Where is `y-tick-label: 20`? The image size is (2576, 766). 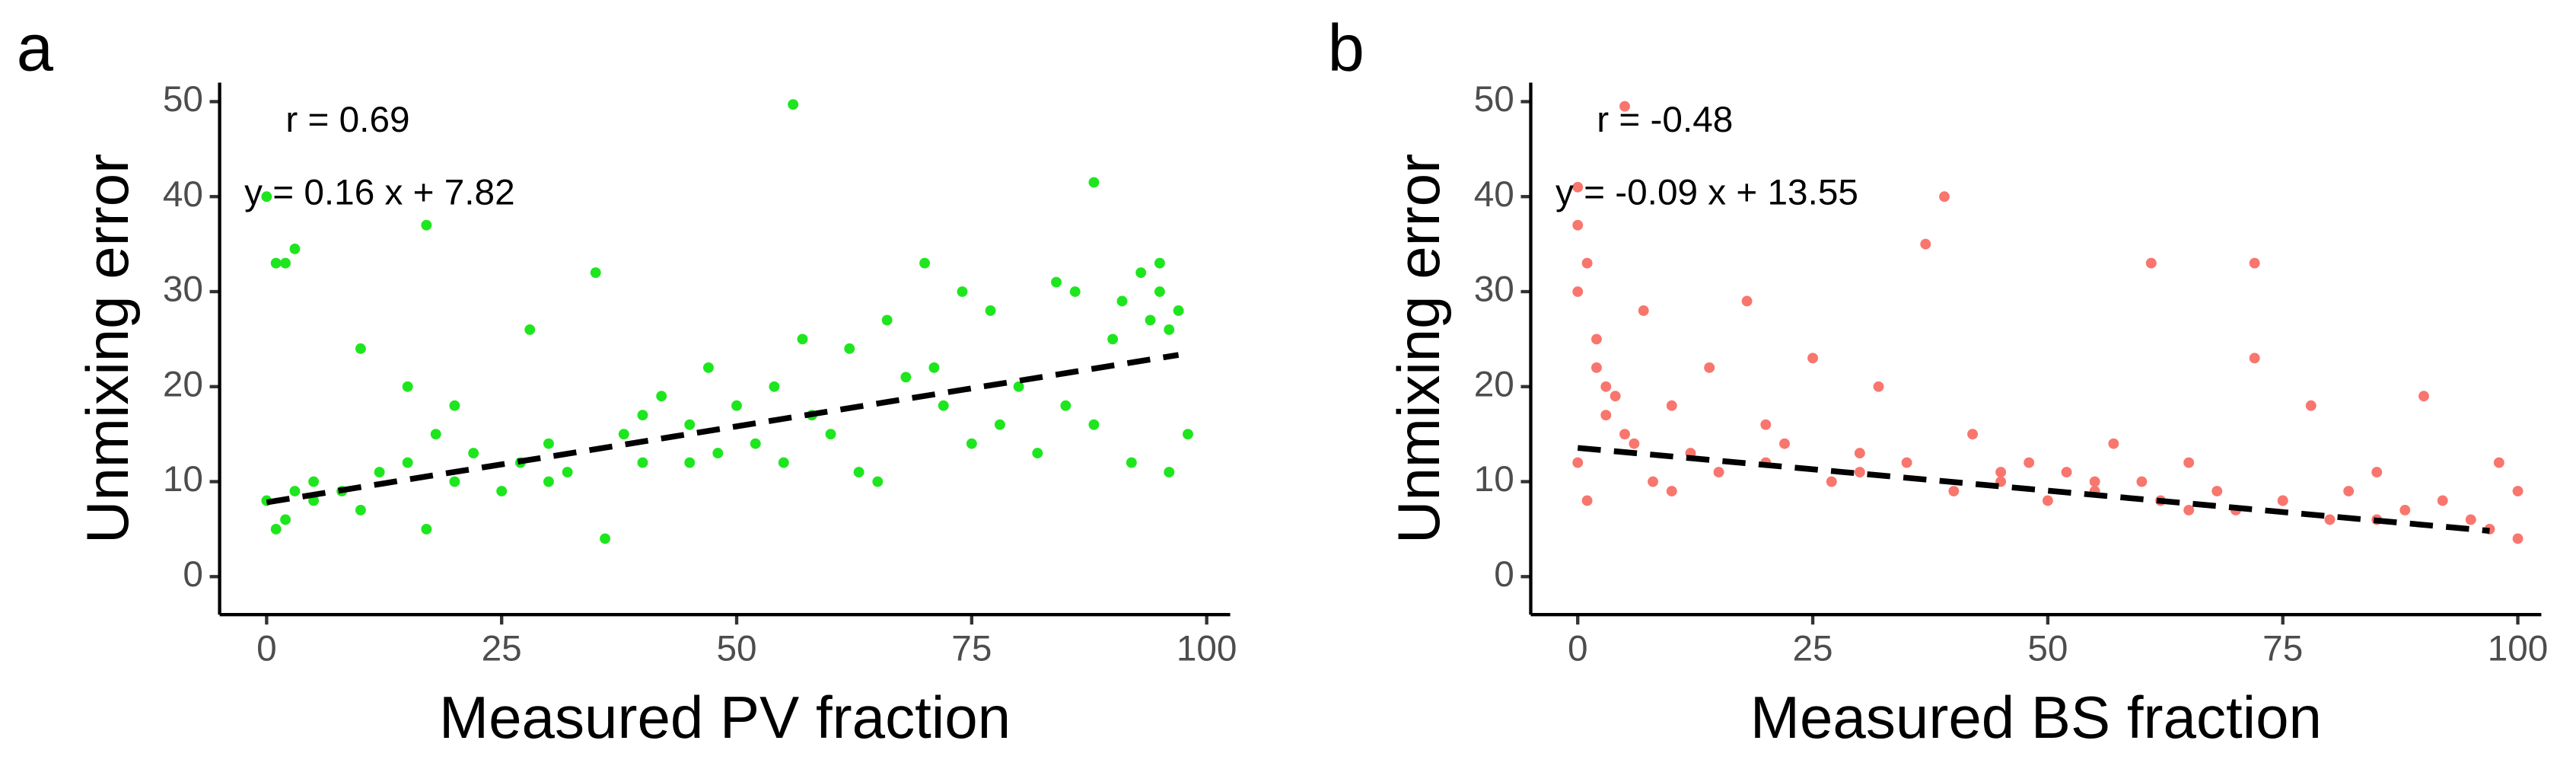 y-tick-label: 20 is located at coordinates (1494, 384).